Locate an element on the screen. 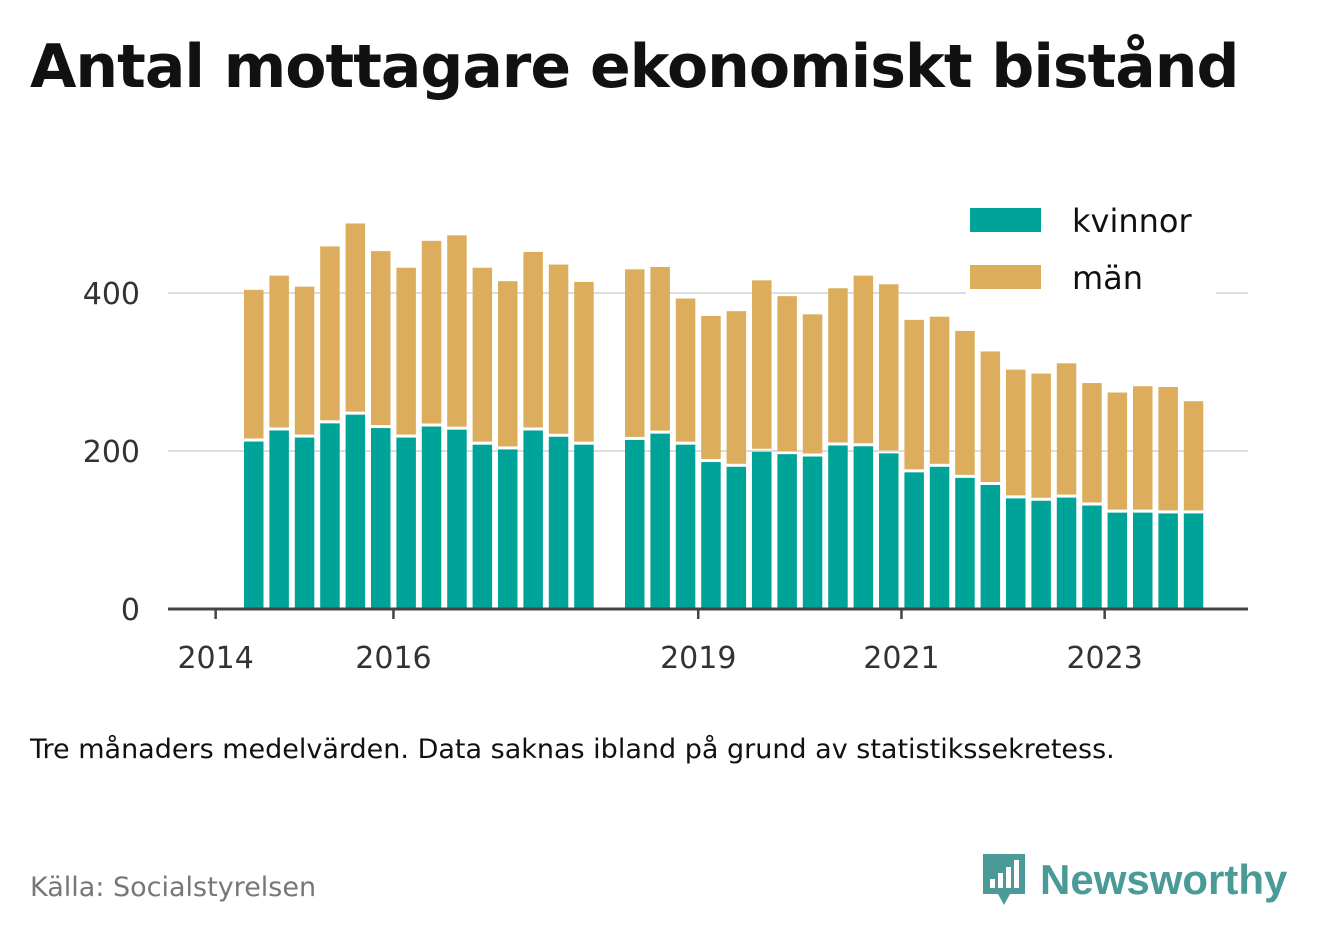 This screenshot has width=1322, height=939. x-tick-label: 2016 is located at coordinates (393, 658).